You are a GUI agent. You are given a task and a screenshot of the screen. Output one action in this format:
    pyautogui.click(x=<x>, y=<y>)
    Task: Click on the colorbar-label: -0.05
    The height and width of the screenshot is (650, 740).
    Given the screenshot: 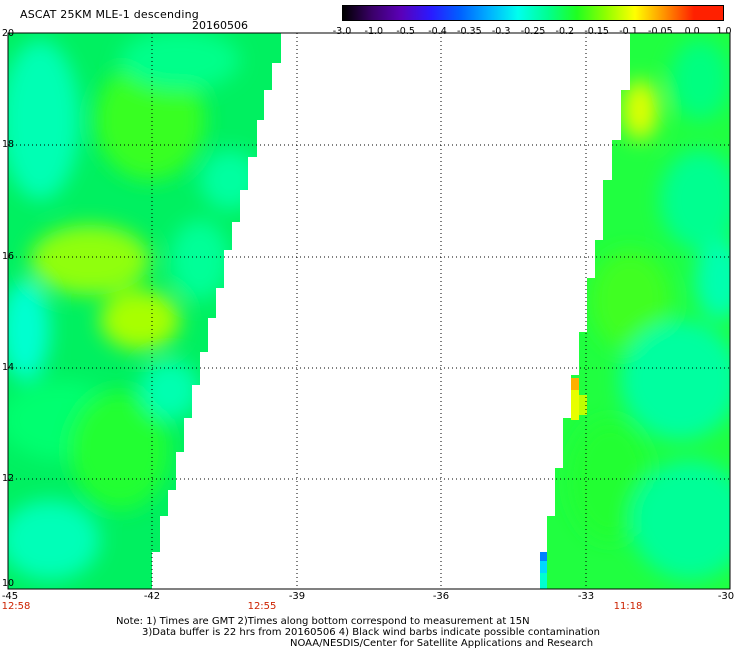 What is the action you would take?
    pyautogui.click(x=660, y=31)
    